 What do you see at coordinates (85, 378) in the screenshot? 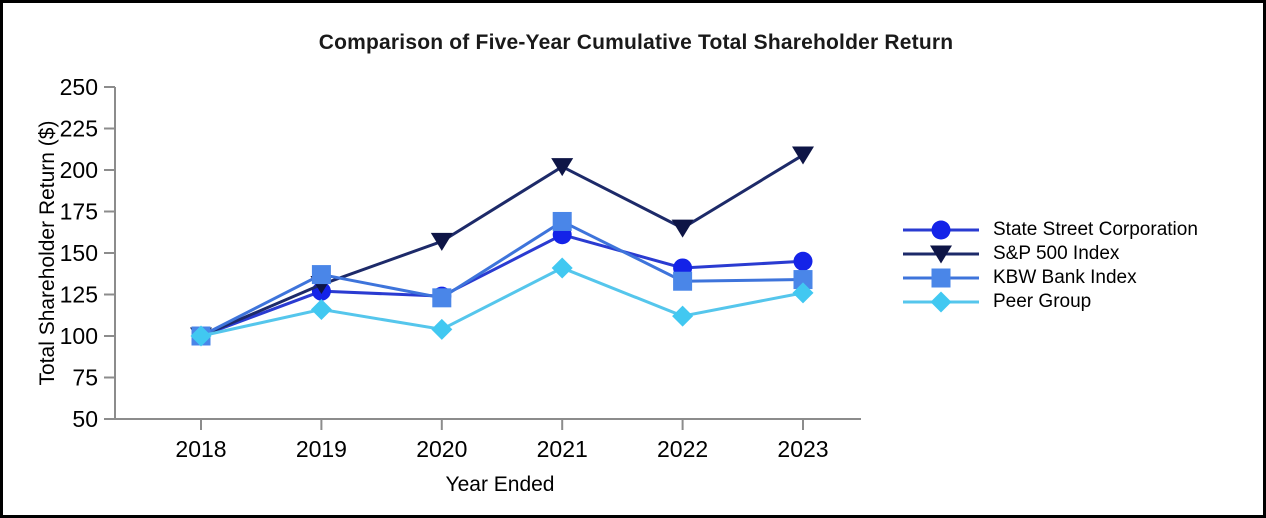
I see `y-tick-label: 75` at bounding box center [85, 378].